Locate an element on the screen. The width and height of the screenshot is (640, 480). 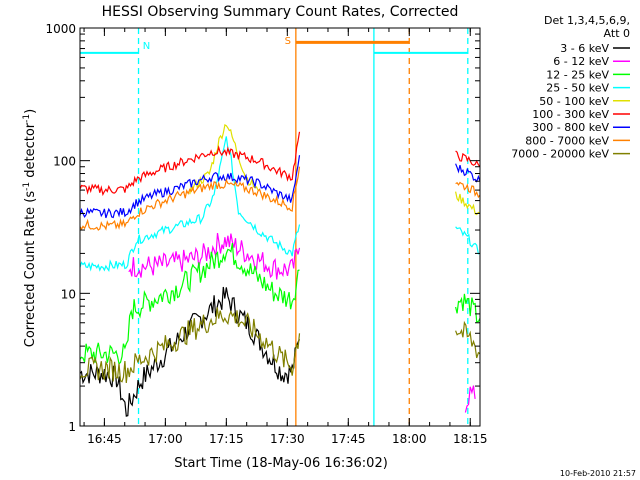
x-tick-label: 17:30 is located at coordinates (287, 439).